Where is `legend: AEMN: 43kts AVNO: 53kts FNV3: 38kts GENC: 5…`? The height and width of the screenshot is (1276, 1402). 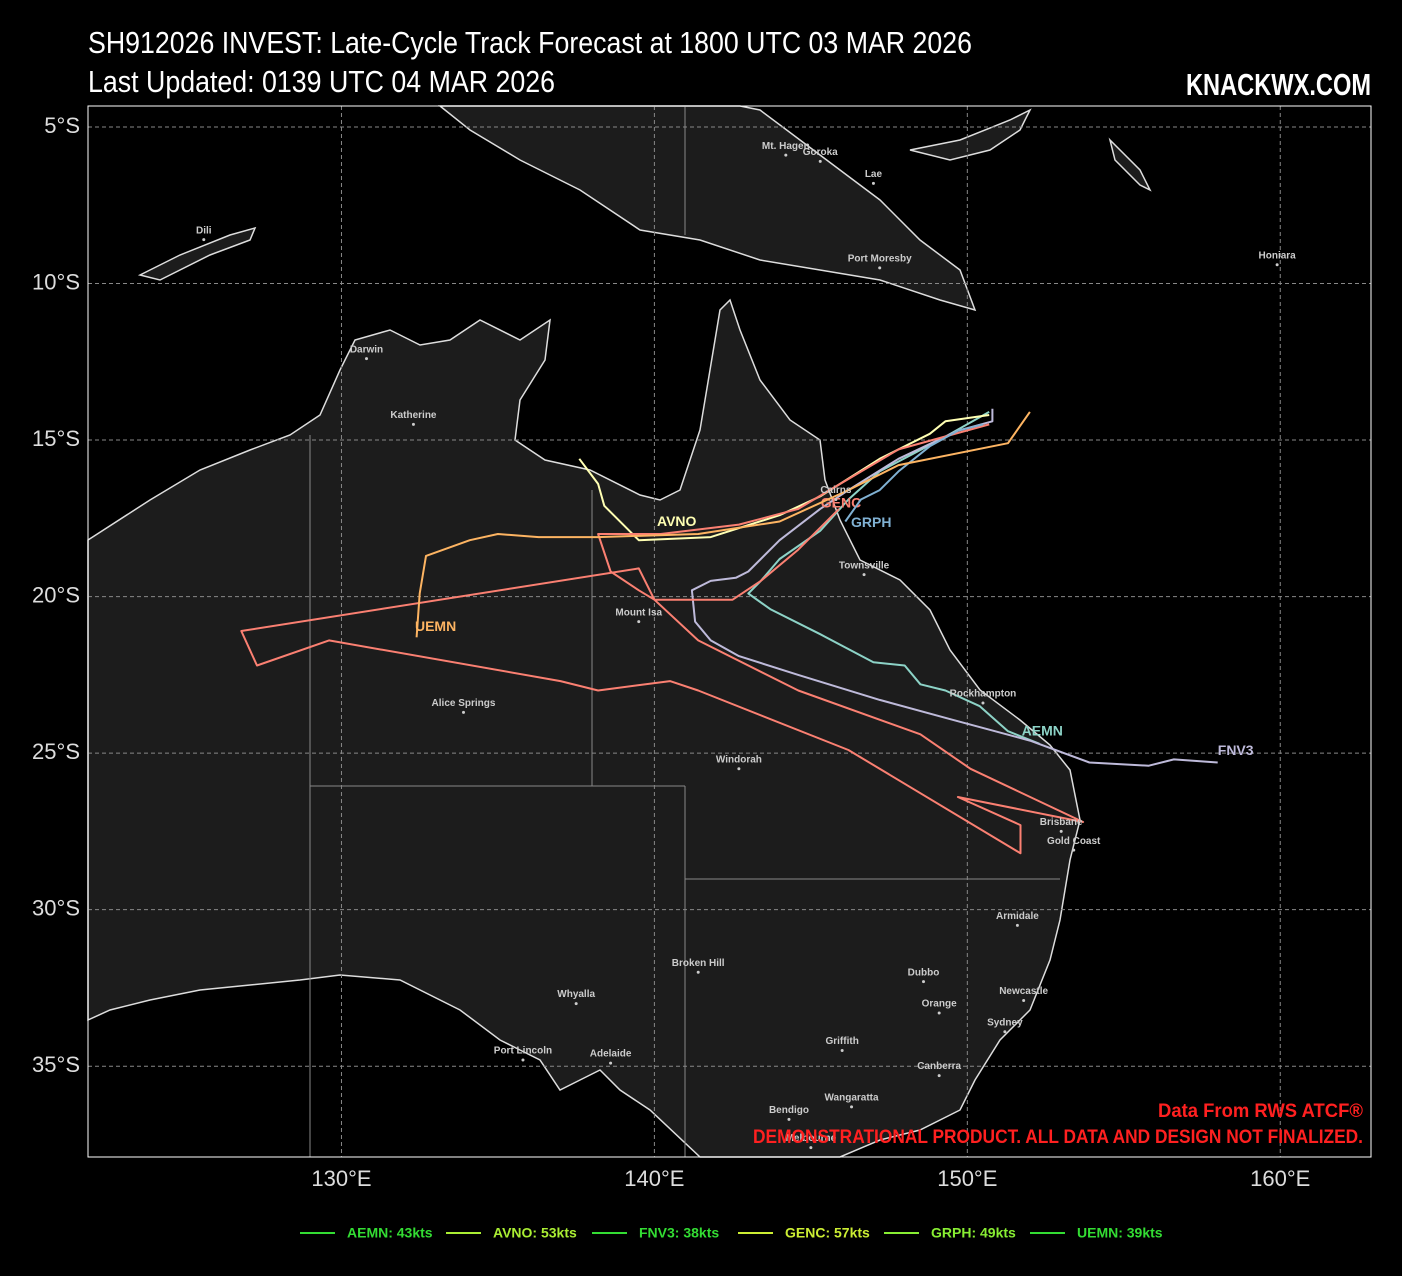
legend: AEMN: 43kts AVNO: 53kts FNV3: 38kts GENC: 5… is located at coordinates (731, 1233).